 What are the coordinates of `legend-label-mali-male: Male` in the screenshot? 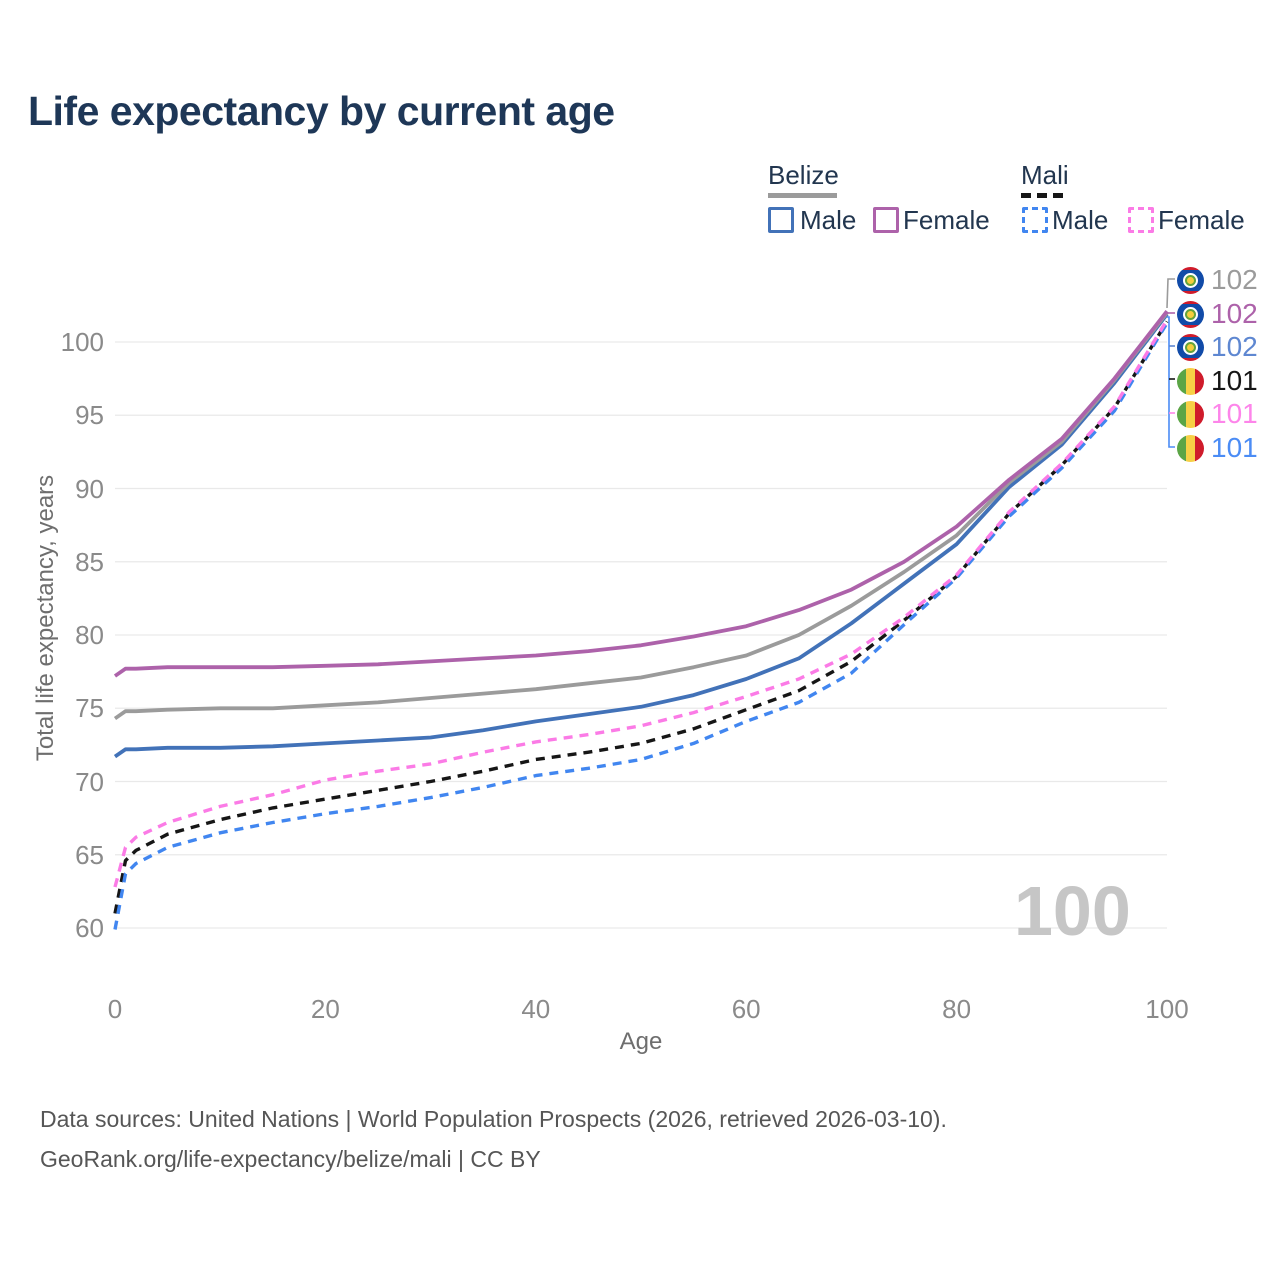 It's located at (1080, 220).